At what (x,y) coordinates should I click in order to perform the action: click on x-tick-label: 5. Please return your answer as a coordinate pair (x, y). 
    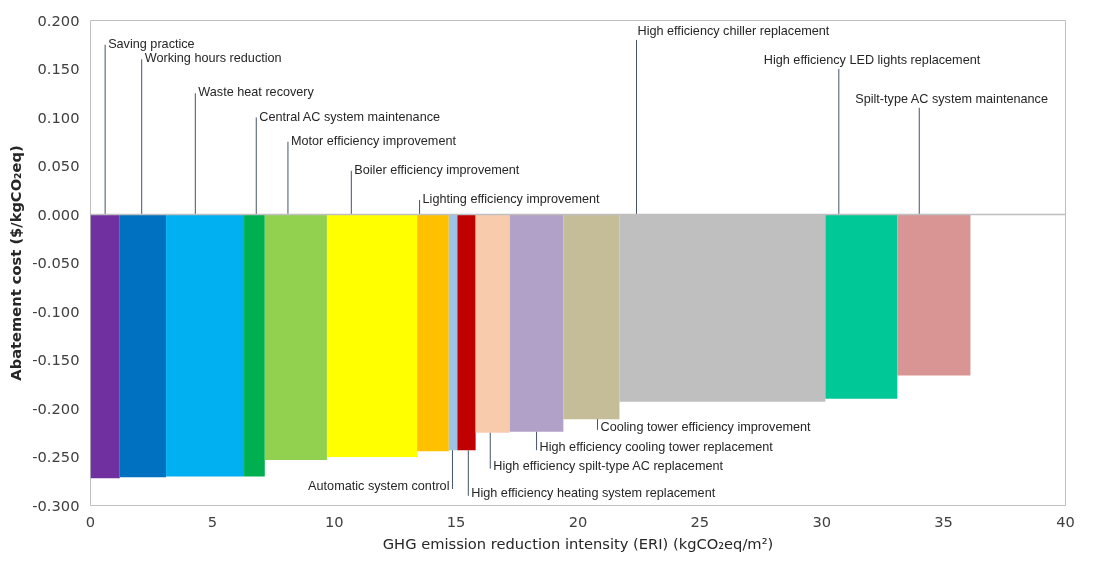
    Looking at the image, I should click on (212, 521).